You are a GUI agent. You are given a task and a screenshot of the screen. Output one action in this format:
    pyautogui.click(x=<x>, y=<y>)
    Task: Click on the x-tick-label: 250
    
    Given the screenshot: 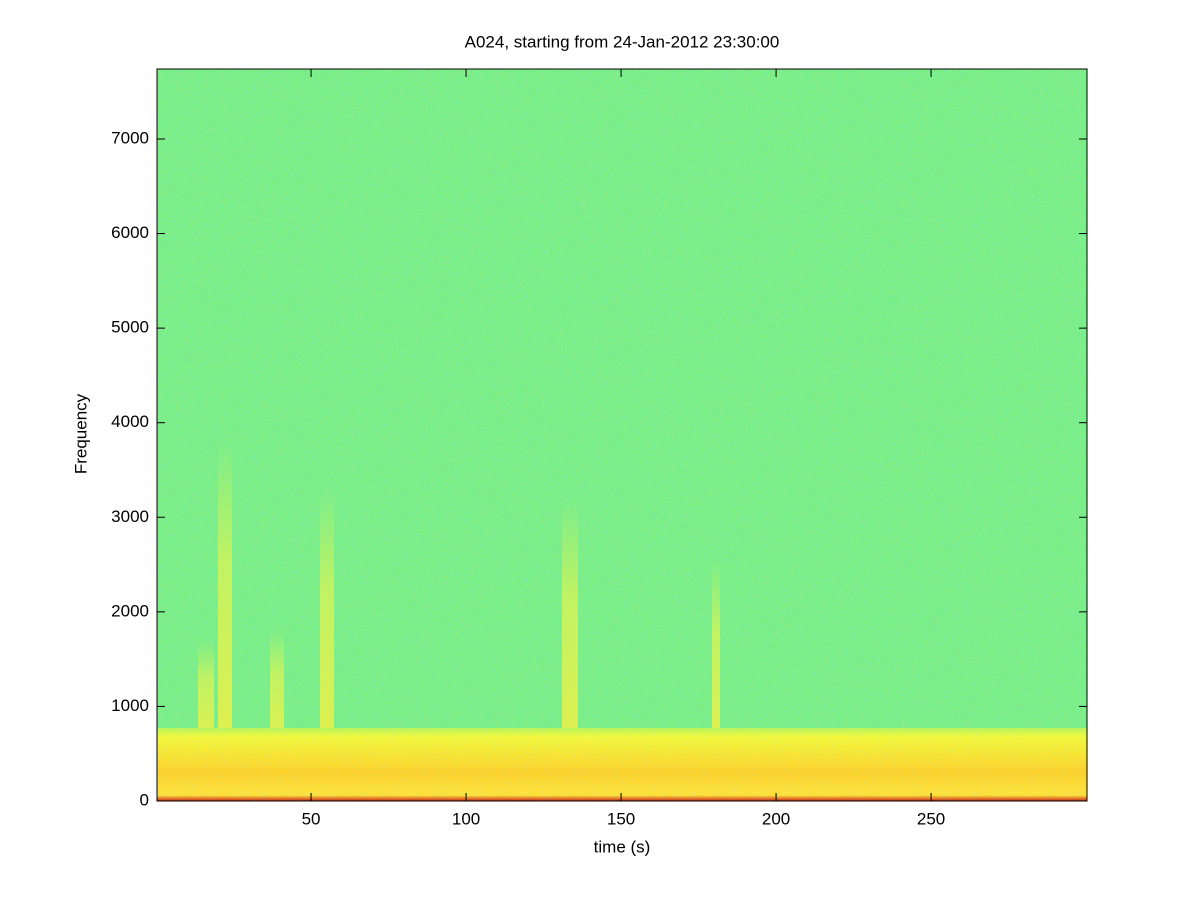 What is the action you would take?
    pyautogui.click(x=931, y=818)
    